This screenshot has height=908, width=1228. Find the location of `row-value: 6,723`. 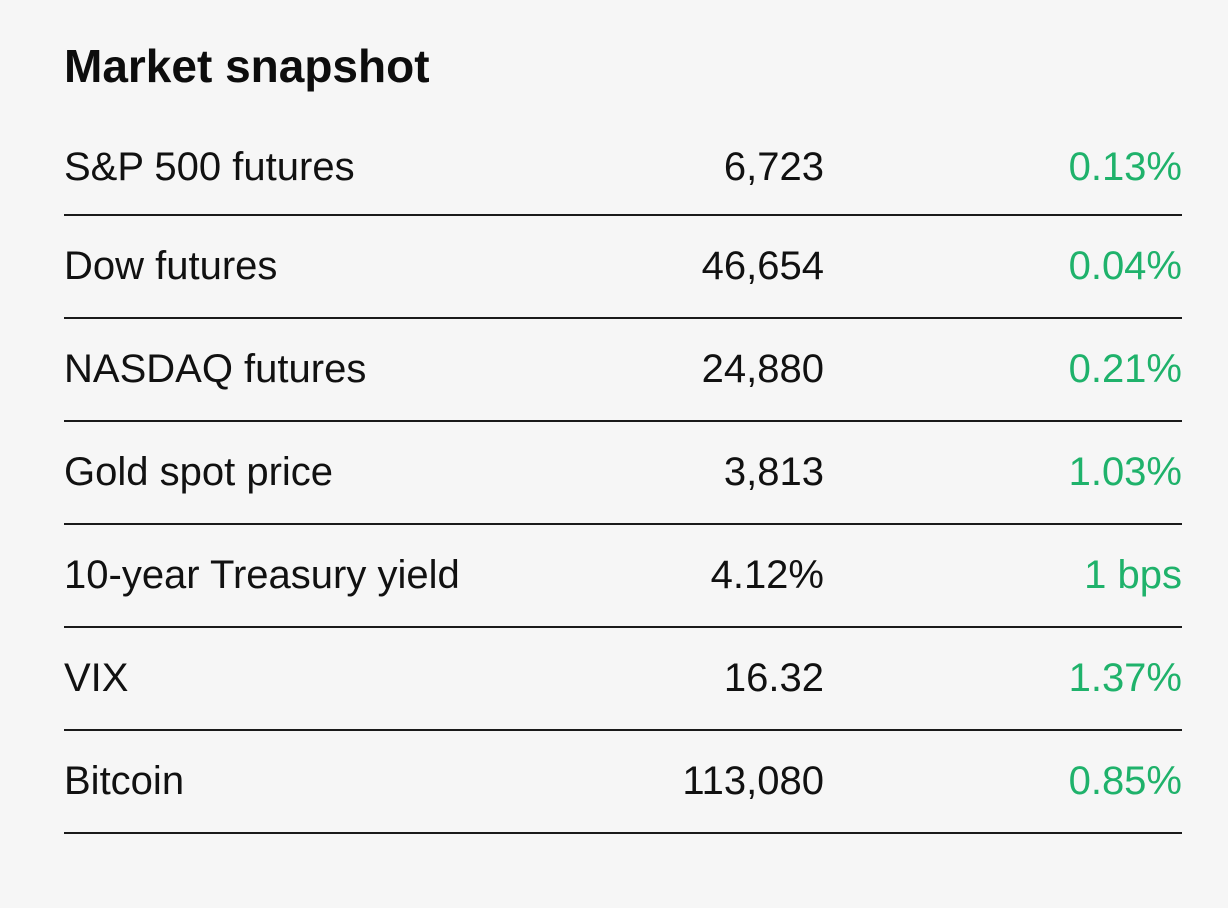

row-value: 6,723 is located at coordinates (773, 166).